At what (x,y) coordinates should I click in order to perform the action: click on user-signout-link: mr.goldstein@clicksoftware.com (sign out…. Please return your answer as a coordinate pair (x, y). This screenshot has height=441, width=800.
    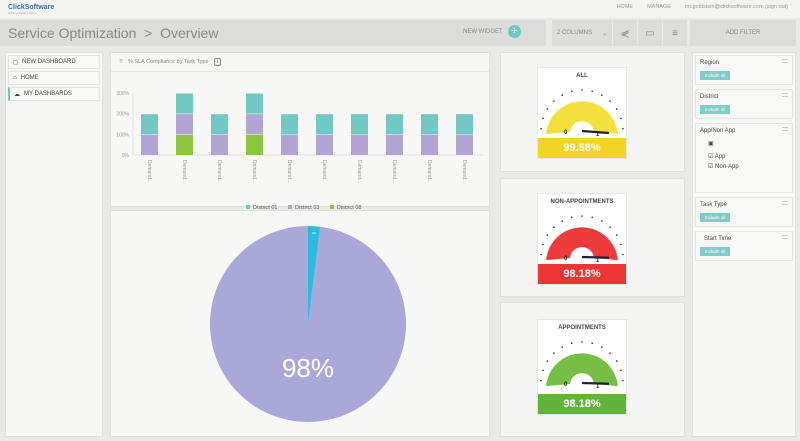
    Looking at the image, I should click on (736, 7).